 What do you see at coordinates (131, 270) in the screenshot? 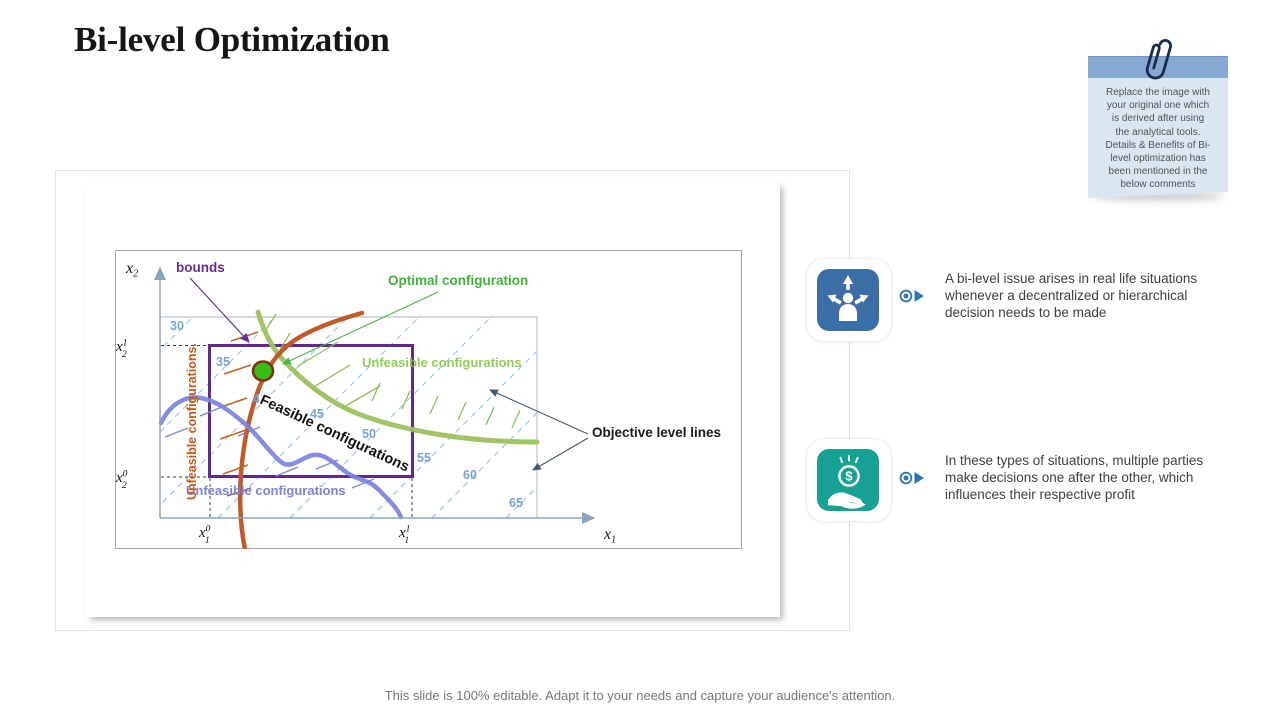
I see `y-axis-label: x2` at bounding box center [131, 270].